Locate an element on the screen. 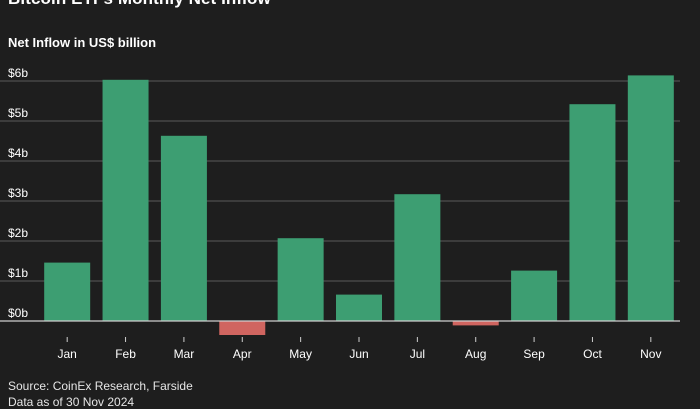 The image size is (700, 409). x-tick-labels: Jan Feb Mar Apr May Jun Jul Aug Sep Oct Nov is located at coordinates (360, 354).